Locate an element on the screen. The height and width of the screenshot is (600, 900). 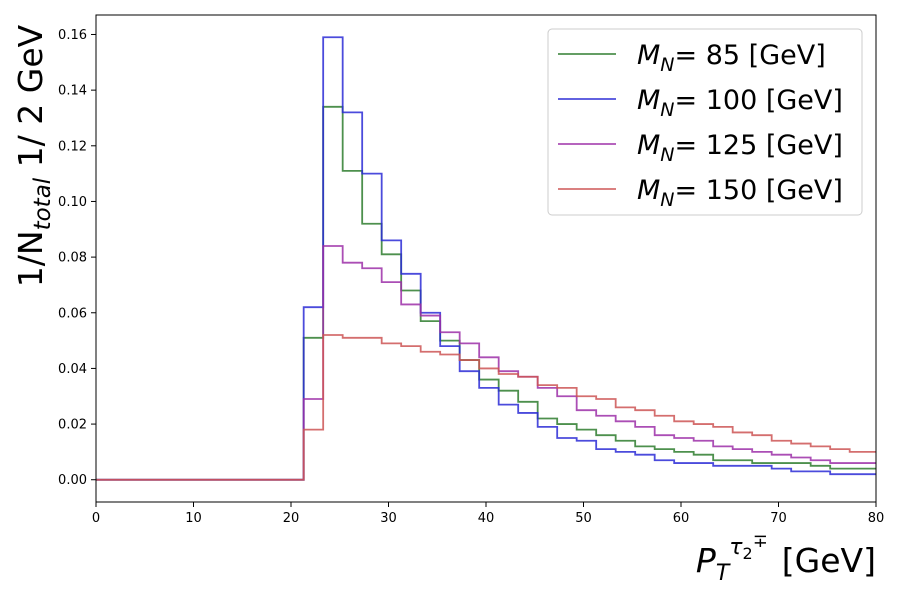
y-tick-label: 0.12 is located at coordinates (72, 146).